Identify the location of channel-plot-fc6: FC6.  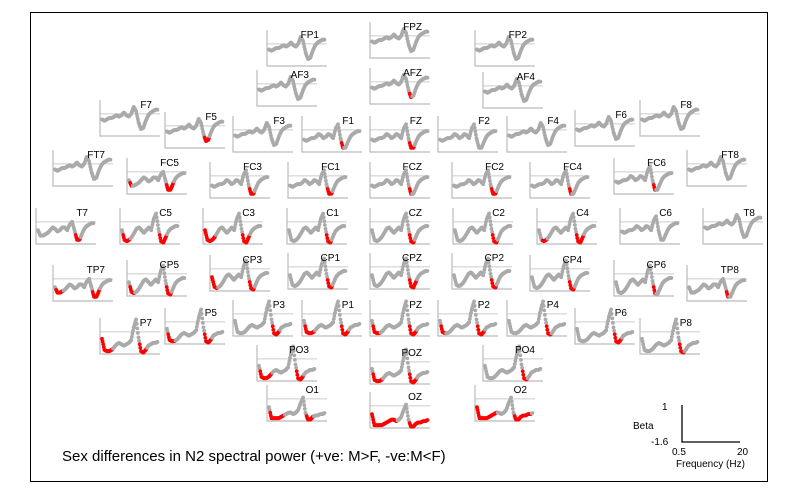
(643, 176).